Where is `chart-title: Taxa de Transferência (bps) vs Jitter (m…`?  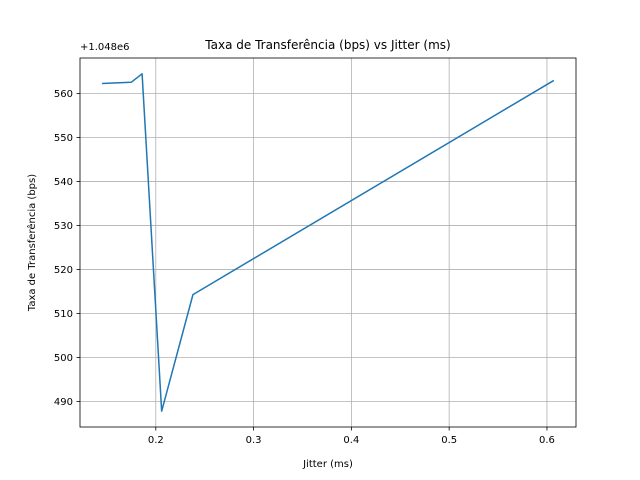 chart-title: Taxa de Transferência (bps) vs Jitter (m… is located at coordinates (327, 45).